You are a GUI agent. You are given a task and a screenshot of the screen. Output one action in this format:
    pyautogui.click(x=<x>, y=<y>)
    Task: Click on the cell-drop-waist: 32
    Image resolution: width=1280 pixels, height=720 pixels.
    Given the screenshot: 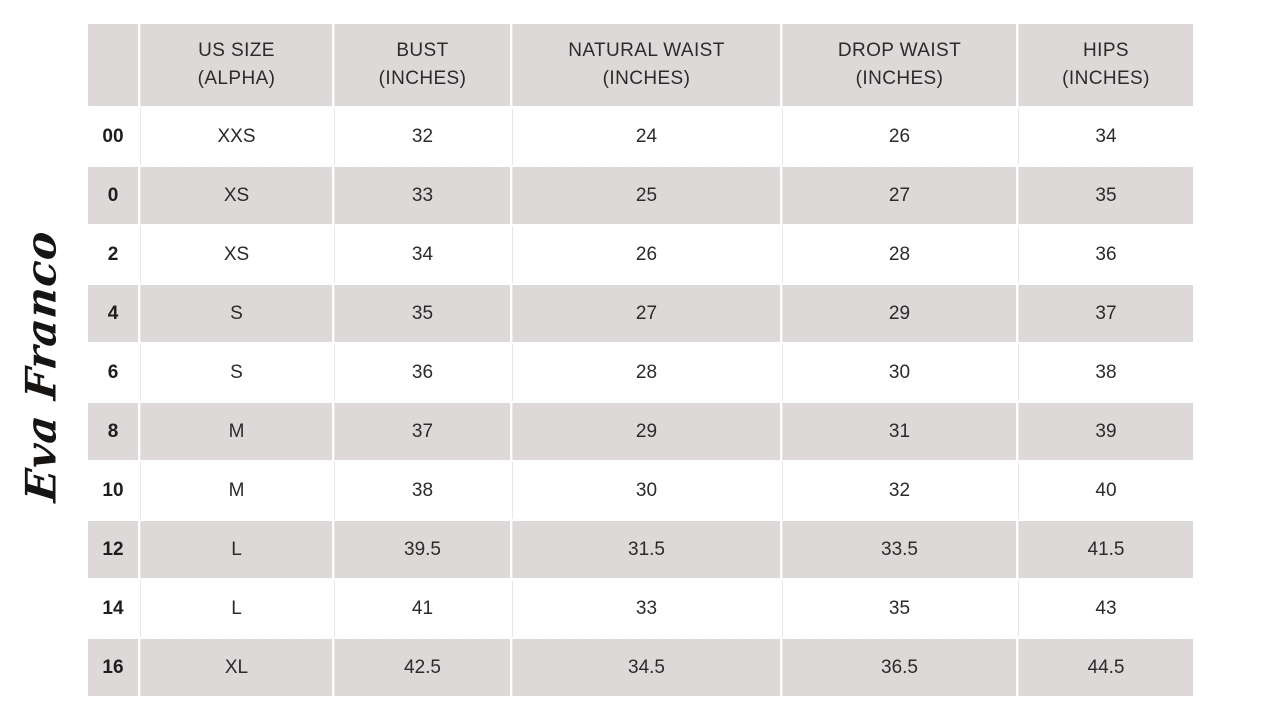 What is the action you would take?
    pyautogui.click(x=899, y=490)
    